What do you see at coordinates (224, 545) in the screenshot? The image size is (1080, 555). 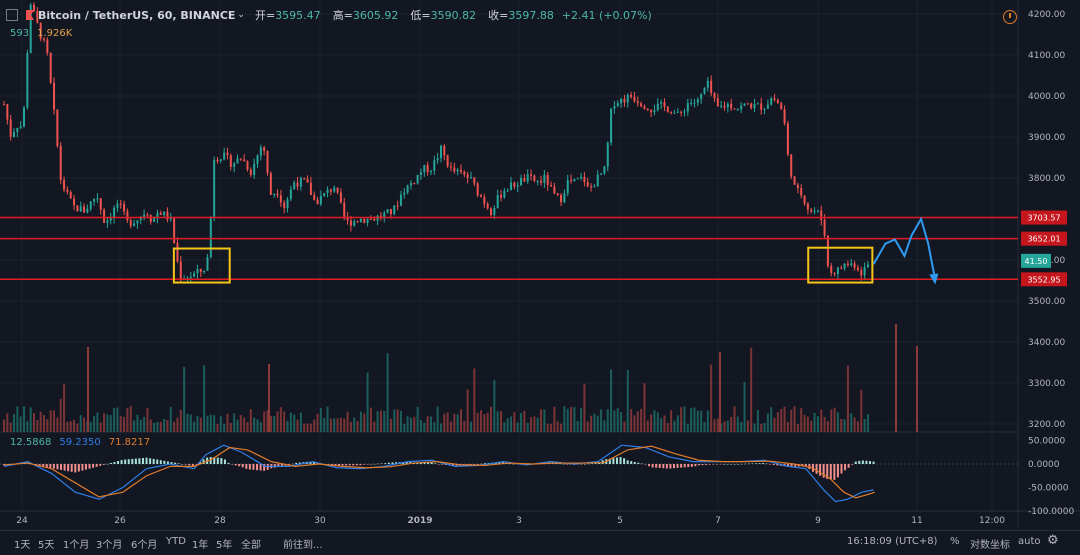 I see `range-5y: 5年` at bounding box center [224, 545].